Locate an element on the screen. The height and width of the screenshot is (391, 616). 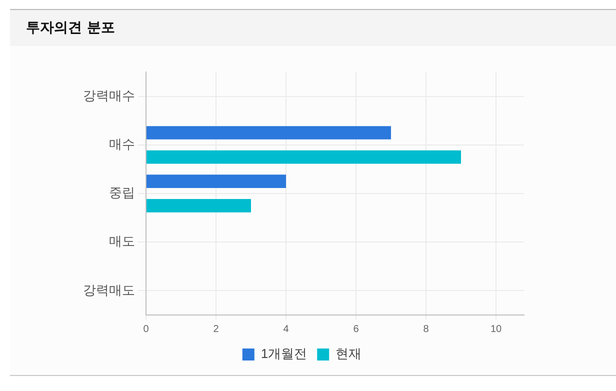
y-tick-label: 매수 is located at coordinates (122, 144).